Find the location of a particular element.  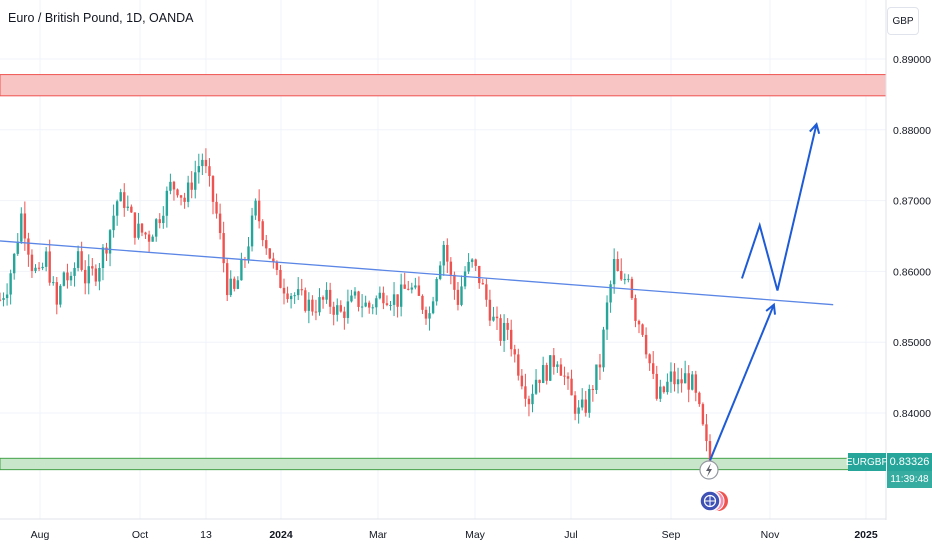

projection-arrows is located at coordinates (765, 291).